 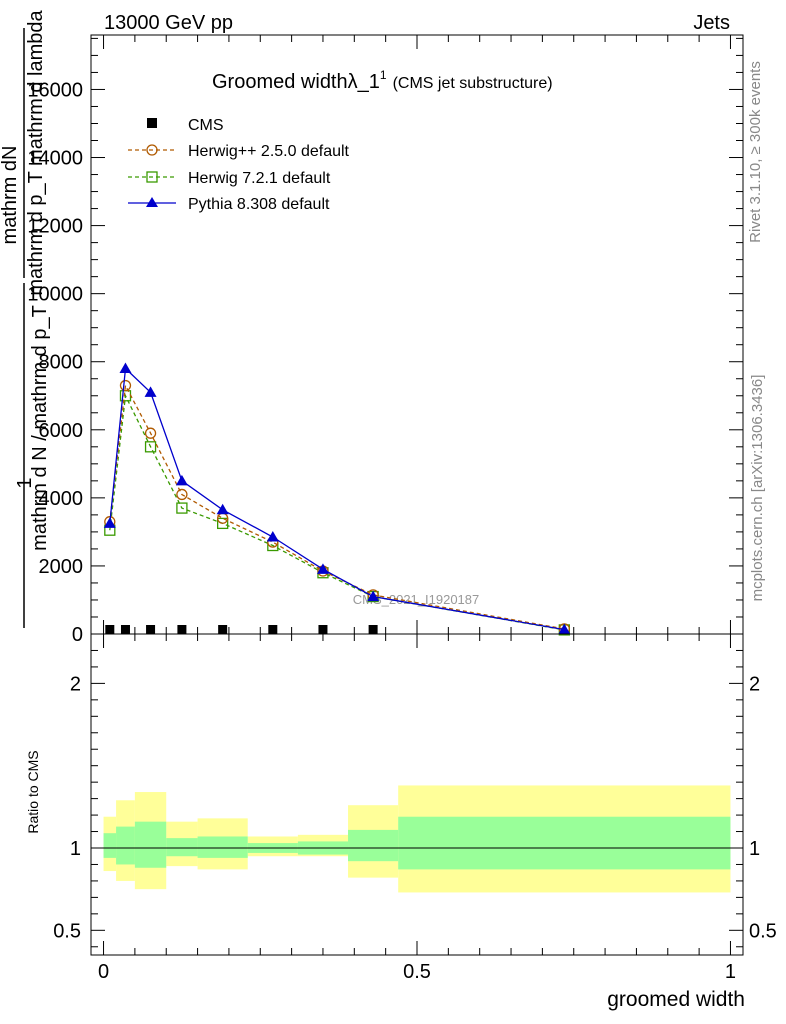 I want to click on series-herwig-2-5-0-default, so click(x=337, y=507).